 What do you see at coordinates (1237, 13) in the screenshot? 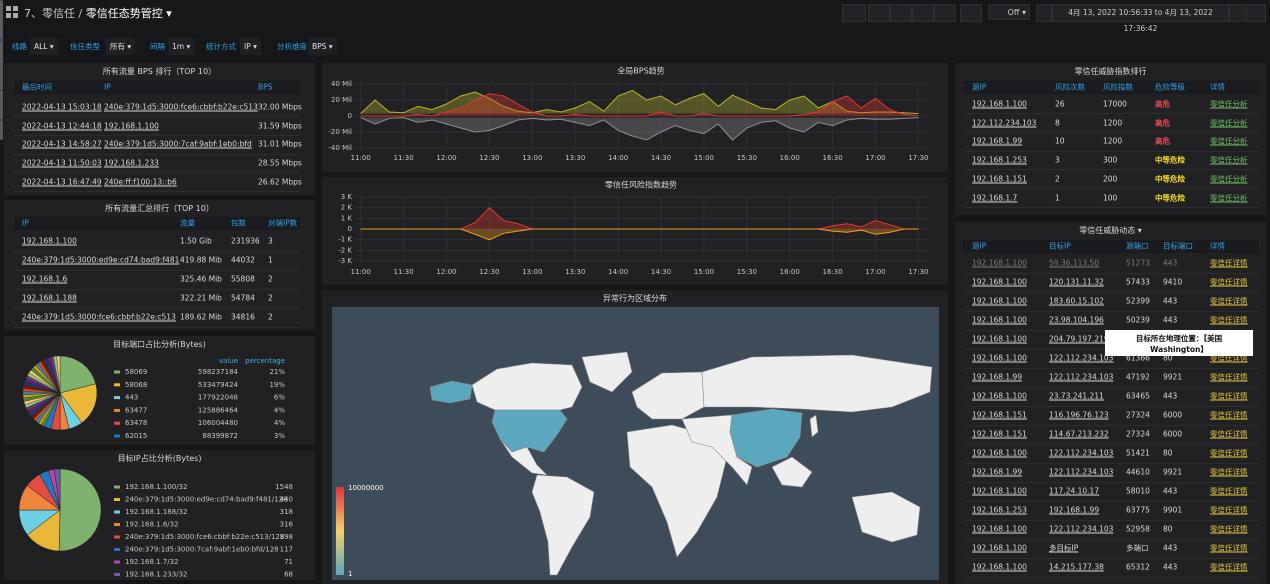
I see `time-forward-button` at bounding box center [1237, 13].